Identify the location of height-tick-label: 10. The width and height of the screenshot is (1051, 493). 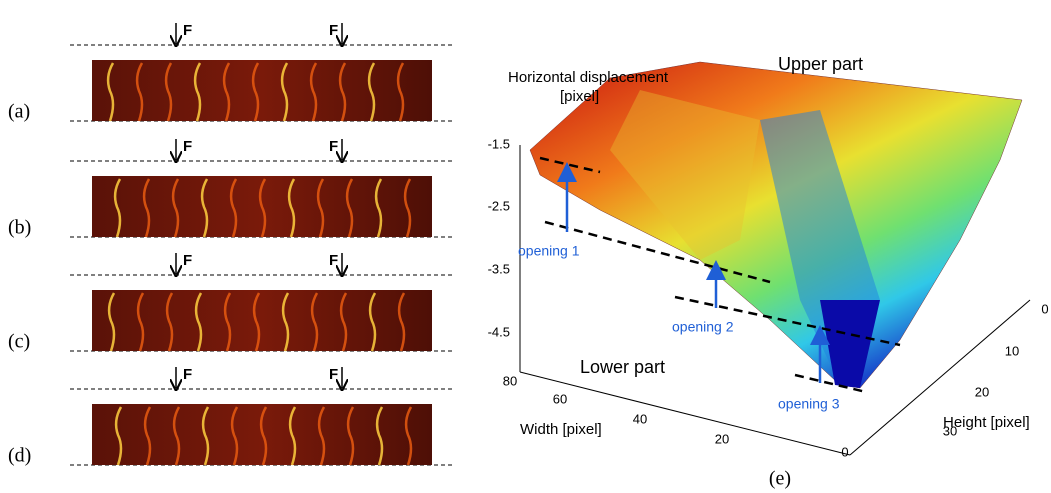
(1012, 350).